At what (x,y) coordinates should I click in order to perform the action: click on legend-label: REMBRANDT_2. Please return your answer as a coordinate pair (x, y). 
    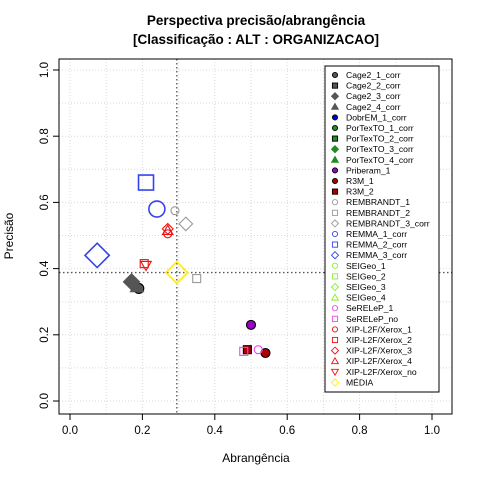
    Looking at the image, I should click on (378, 213).